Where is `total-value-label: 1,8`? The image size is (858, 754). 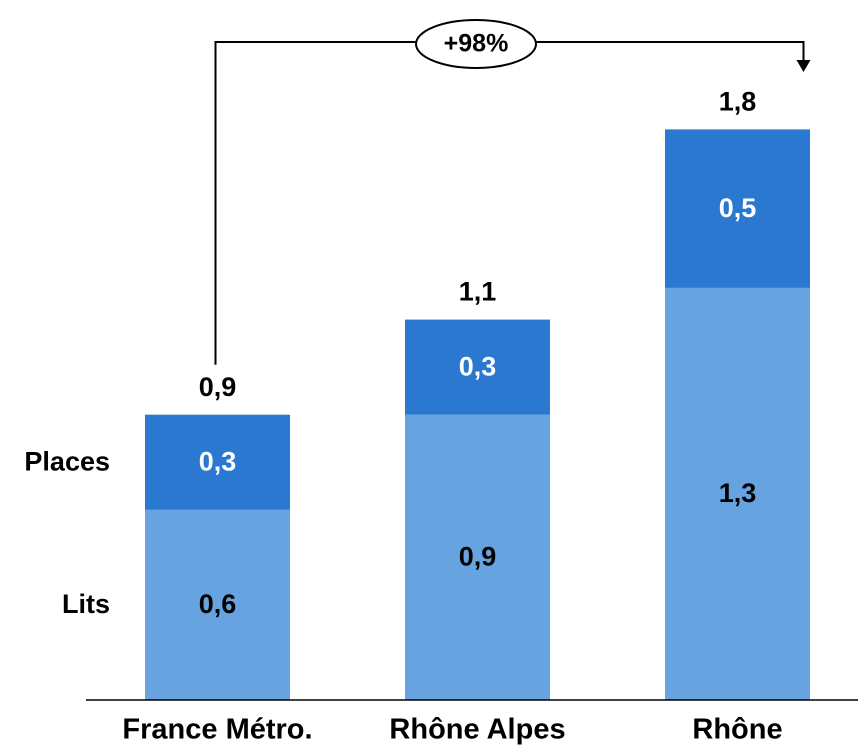 total-value-label: 1,8 is located at coordinates (738, 102).